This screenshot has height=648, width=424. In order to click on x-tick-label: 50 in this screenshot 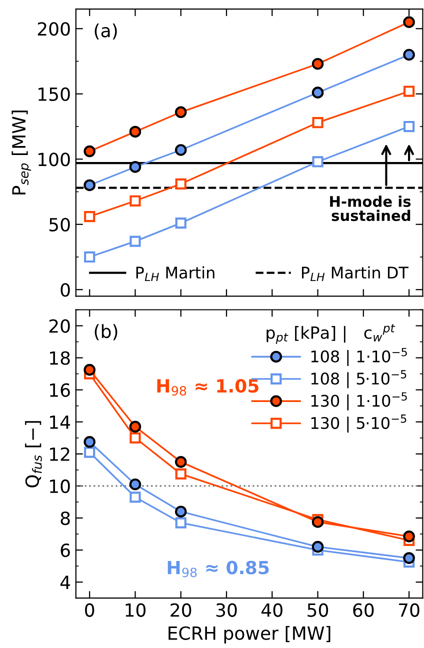, I will do `click(318, 610)`.